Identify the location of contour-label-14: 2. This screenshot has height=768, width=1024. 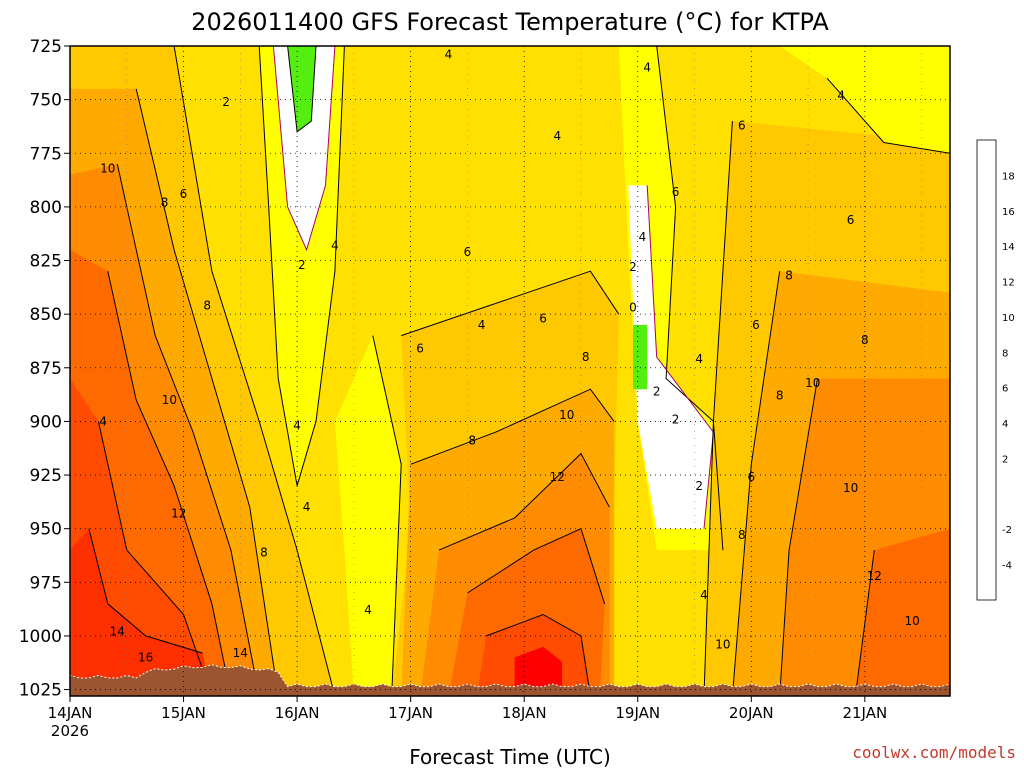
(302, 265).